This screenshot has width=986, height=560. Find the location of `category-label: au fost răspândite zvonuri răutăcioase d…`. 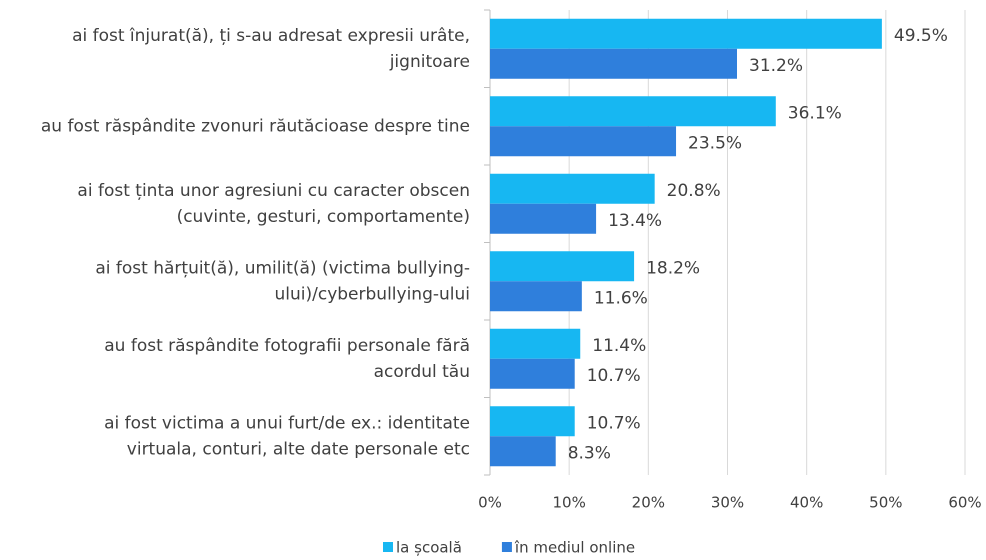

category-label: au fost răspândite zvonuri răutăcioase d… is located at coordinates (255, 126).